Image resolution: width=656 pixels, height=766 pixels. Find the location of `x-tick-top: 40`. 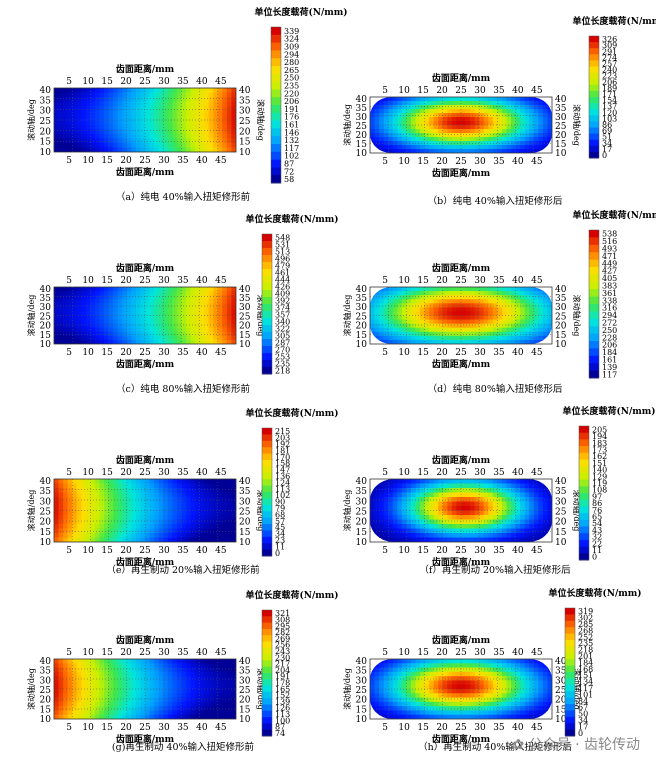

x-tick-top: 40 is located at coordinates (202, 653).